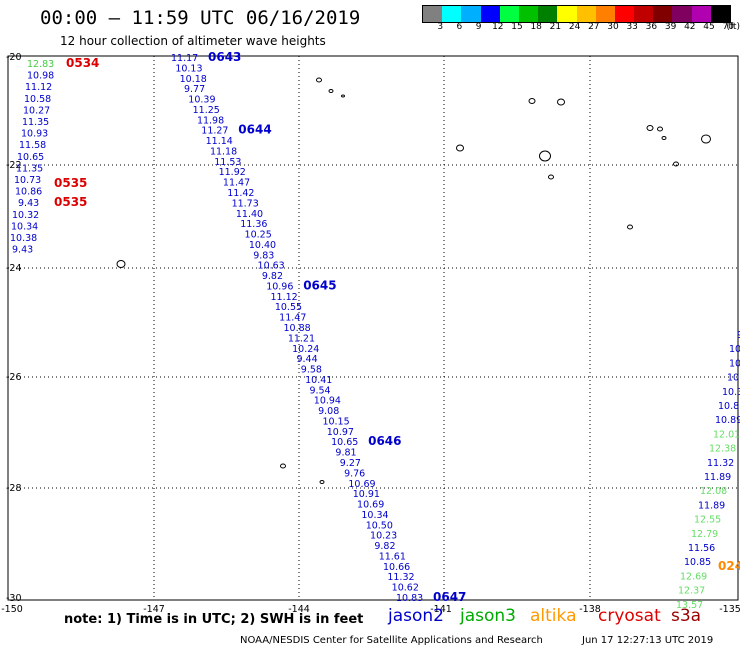 The height and width of the screenshot is (650, 740). I want to click on track-value-label: 10.88, so click(297, 328).